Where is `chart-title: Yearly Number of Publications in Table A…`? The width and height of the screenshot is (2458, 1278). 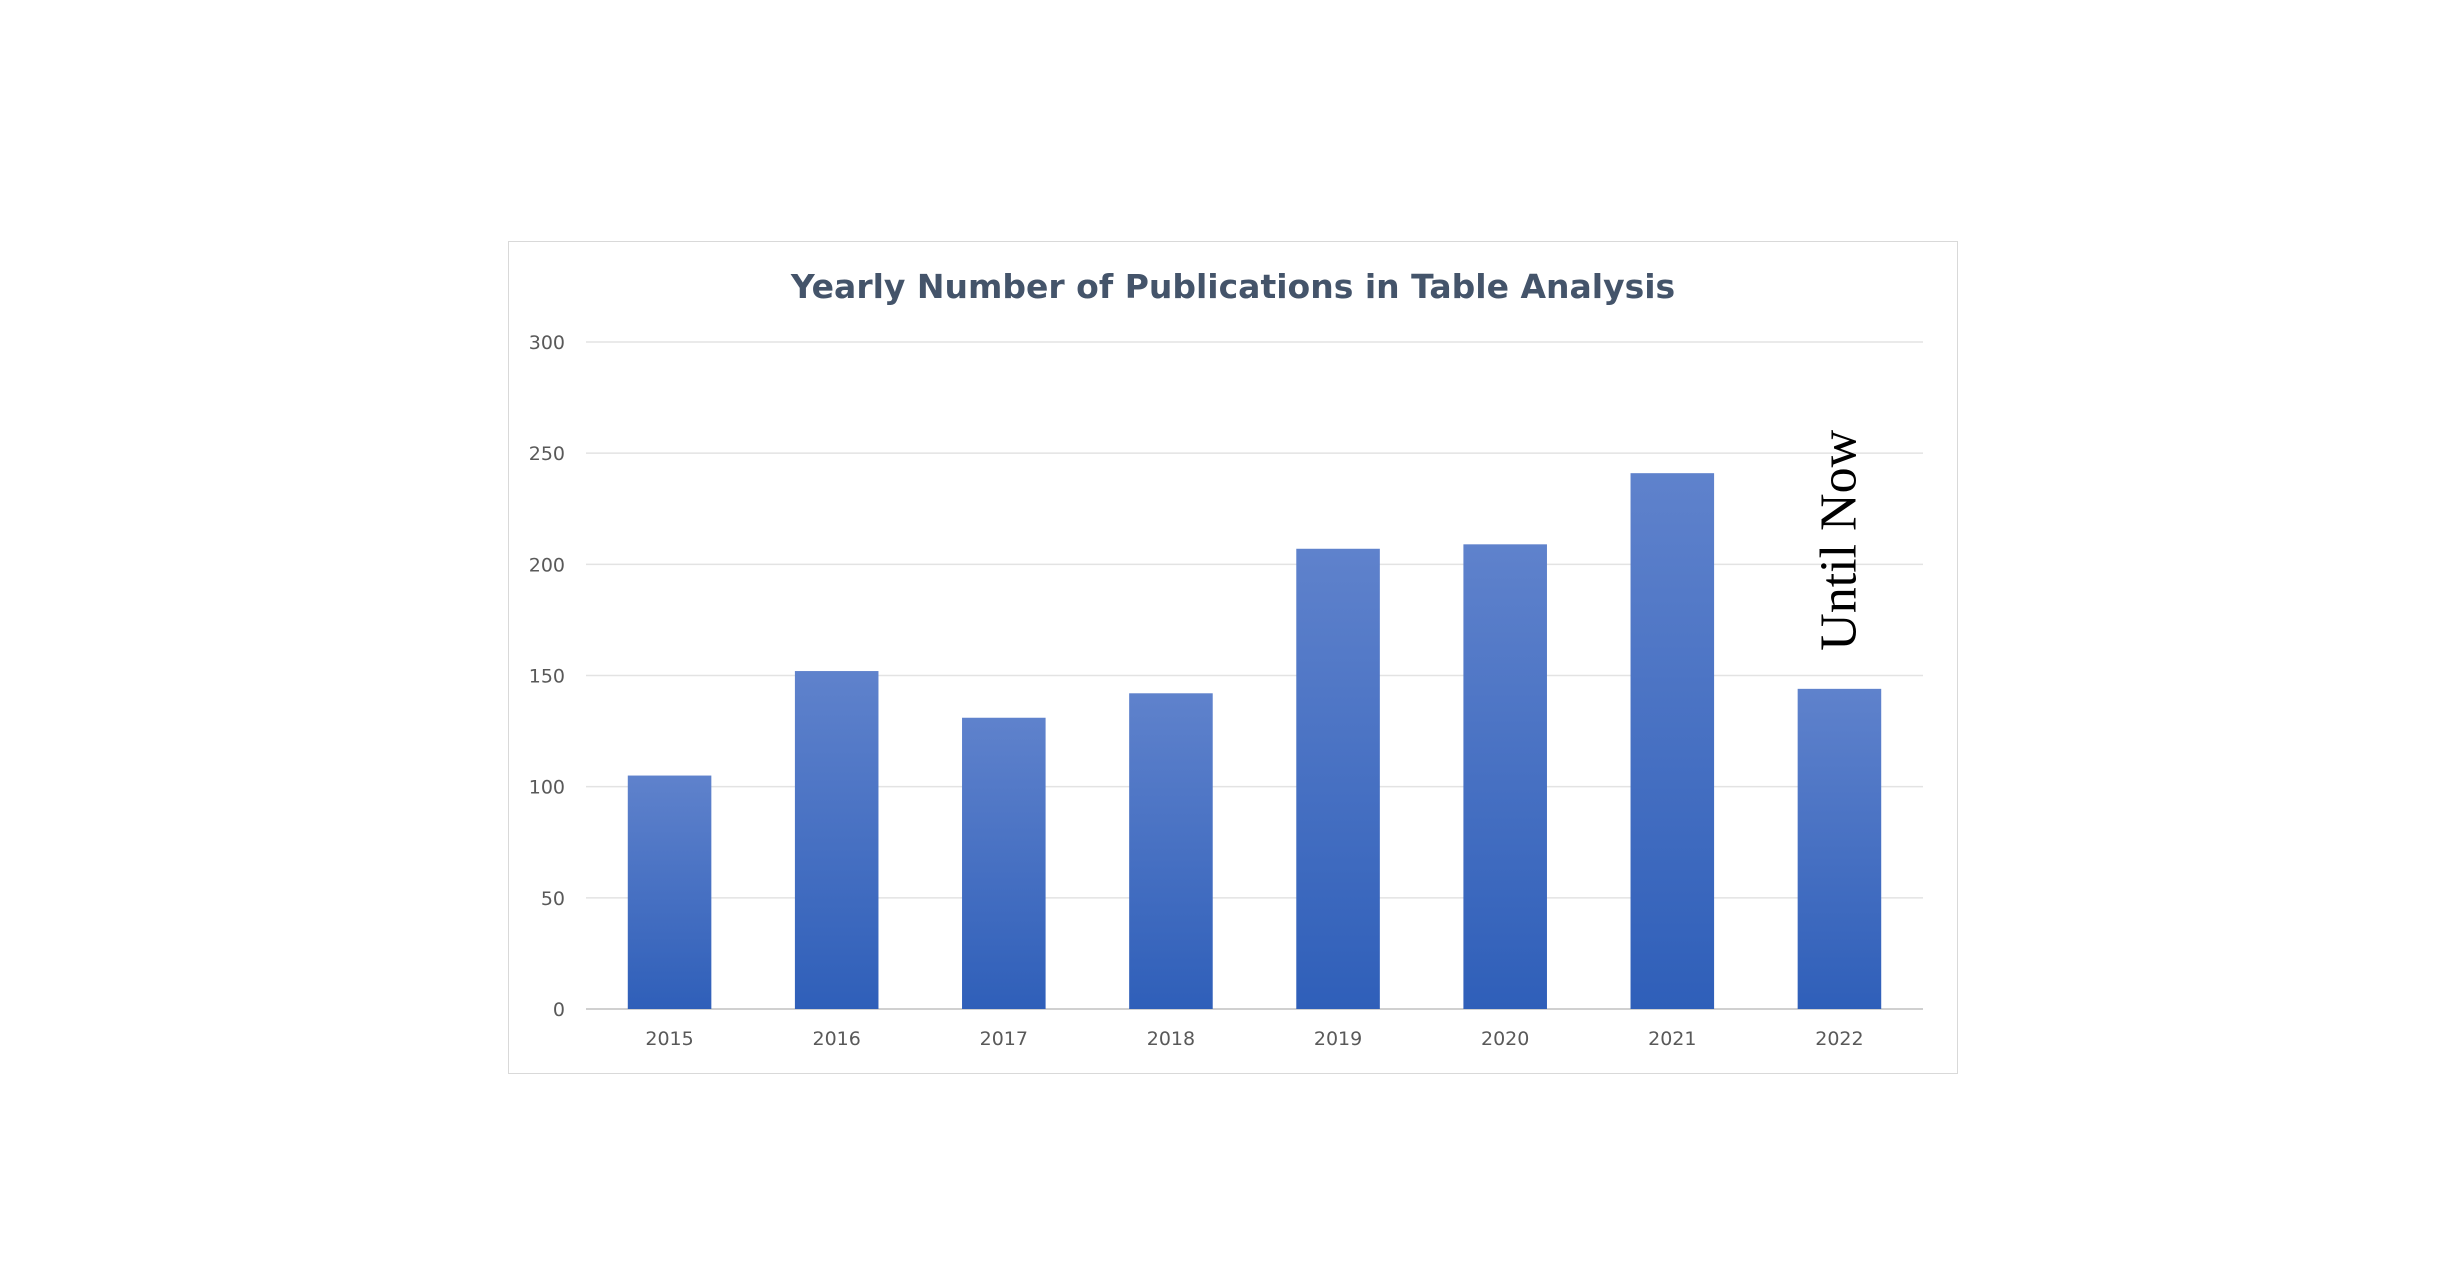
chart-title: Yearly Number of Publications in Table A… is located at coordinates (1232, 286).